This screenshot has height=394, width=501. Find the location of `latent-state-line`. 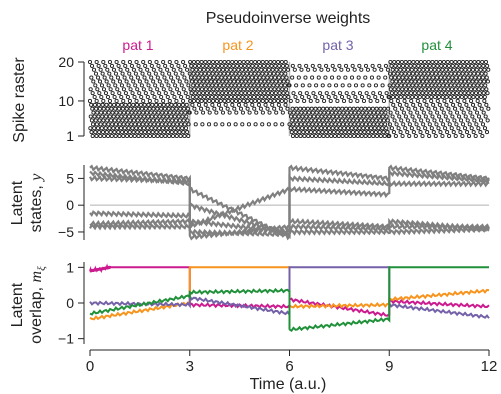

latent-state-line is located at coordinates (289, 221).